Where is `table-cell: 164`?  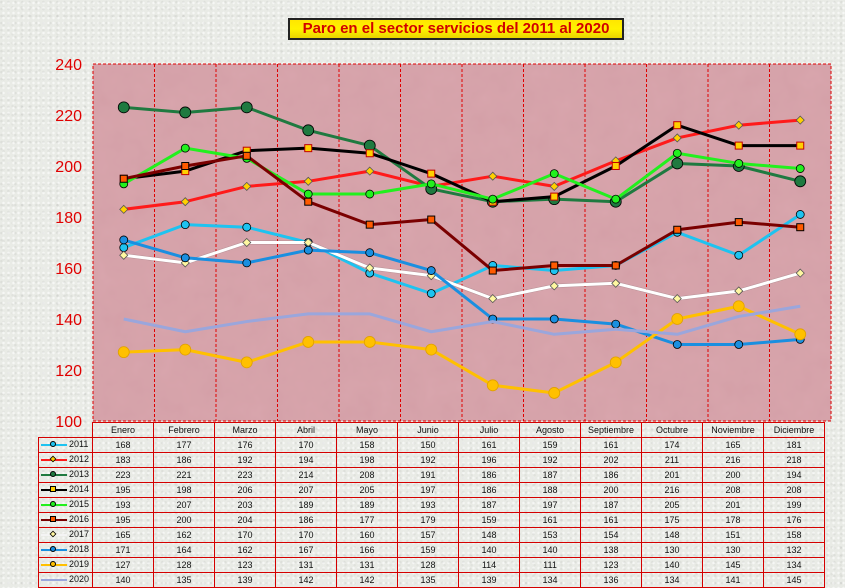 table-cell: 164 is located at coordinates (184, 550).